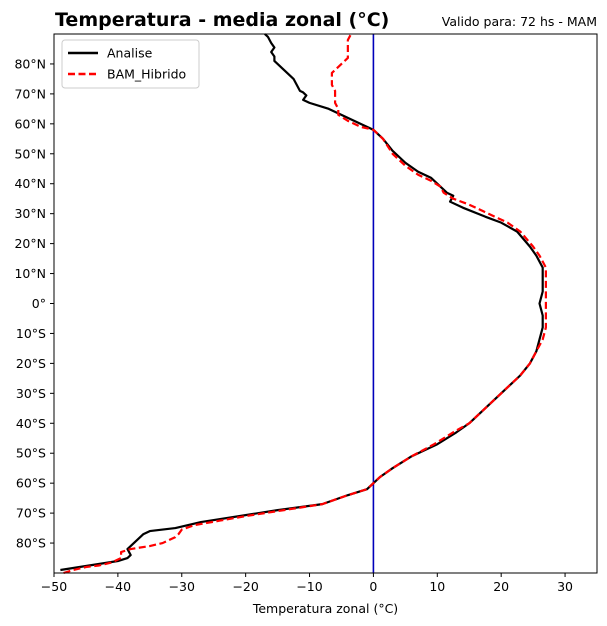  What do you see at coordinates (30, 93) in the screenshot?
I see `y-tick-label: 70°N` at bounding box center [30, 93].